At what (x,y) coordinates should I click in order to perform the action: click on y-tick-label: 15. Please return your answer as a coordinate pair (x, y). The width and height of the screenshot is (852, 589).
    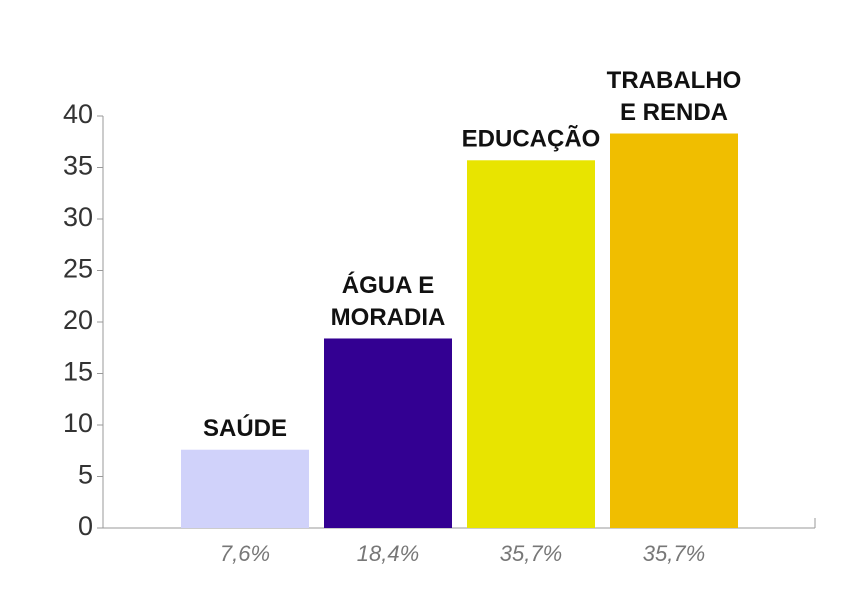
    Looking at the image, I should click on (78, 372).